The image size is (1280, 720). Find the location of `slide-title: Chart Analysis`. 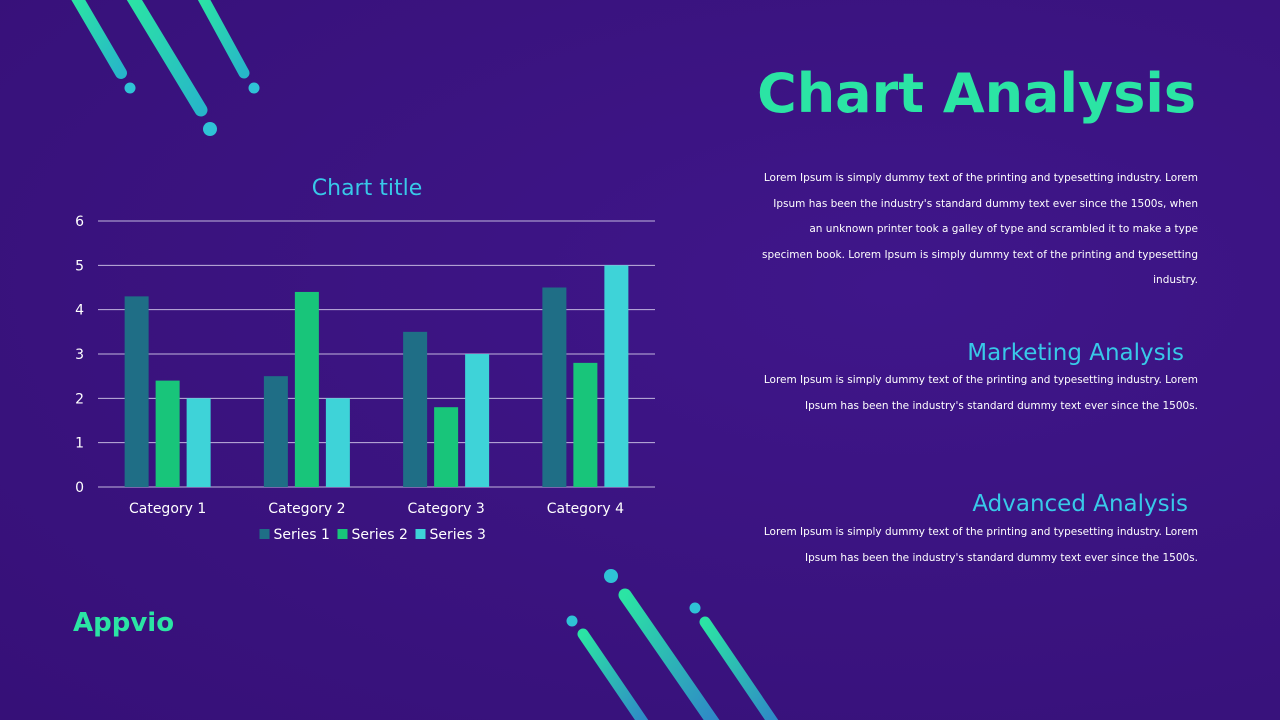

slide-title: Chart Analysis is located at coordinates (976, 93).